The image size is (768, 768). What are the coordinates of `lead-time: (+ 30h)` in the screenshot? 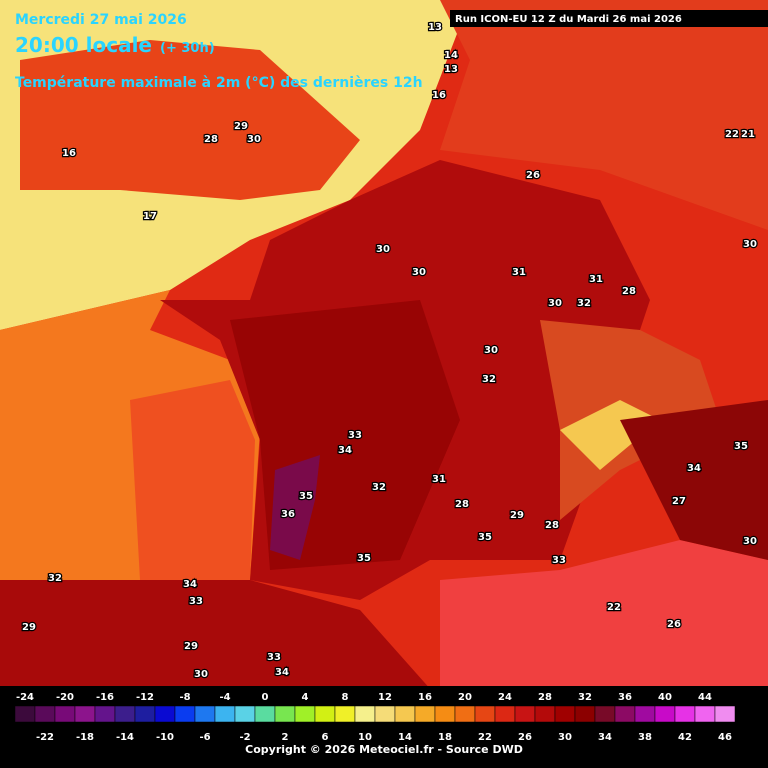 It's located at (187, 48).